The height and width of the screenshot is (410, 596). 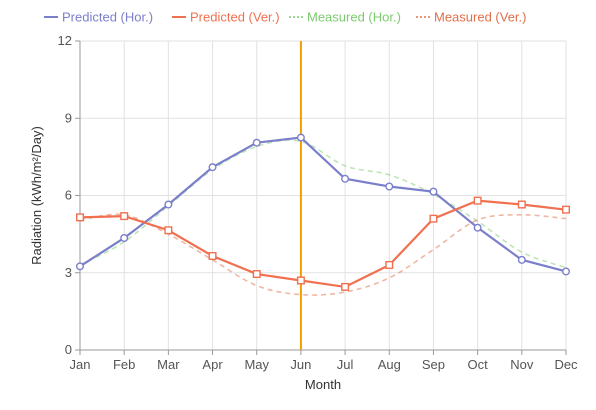 What do you see at coordinates (566, 364) in the screenshot?
I see `x-tick-label: Dec` at bounding box center [566, 364].